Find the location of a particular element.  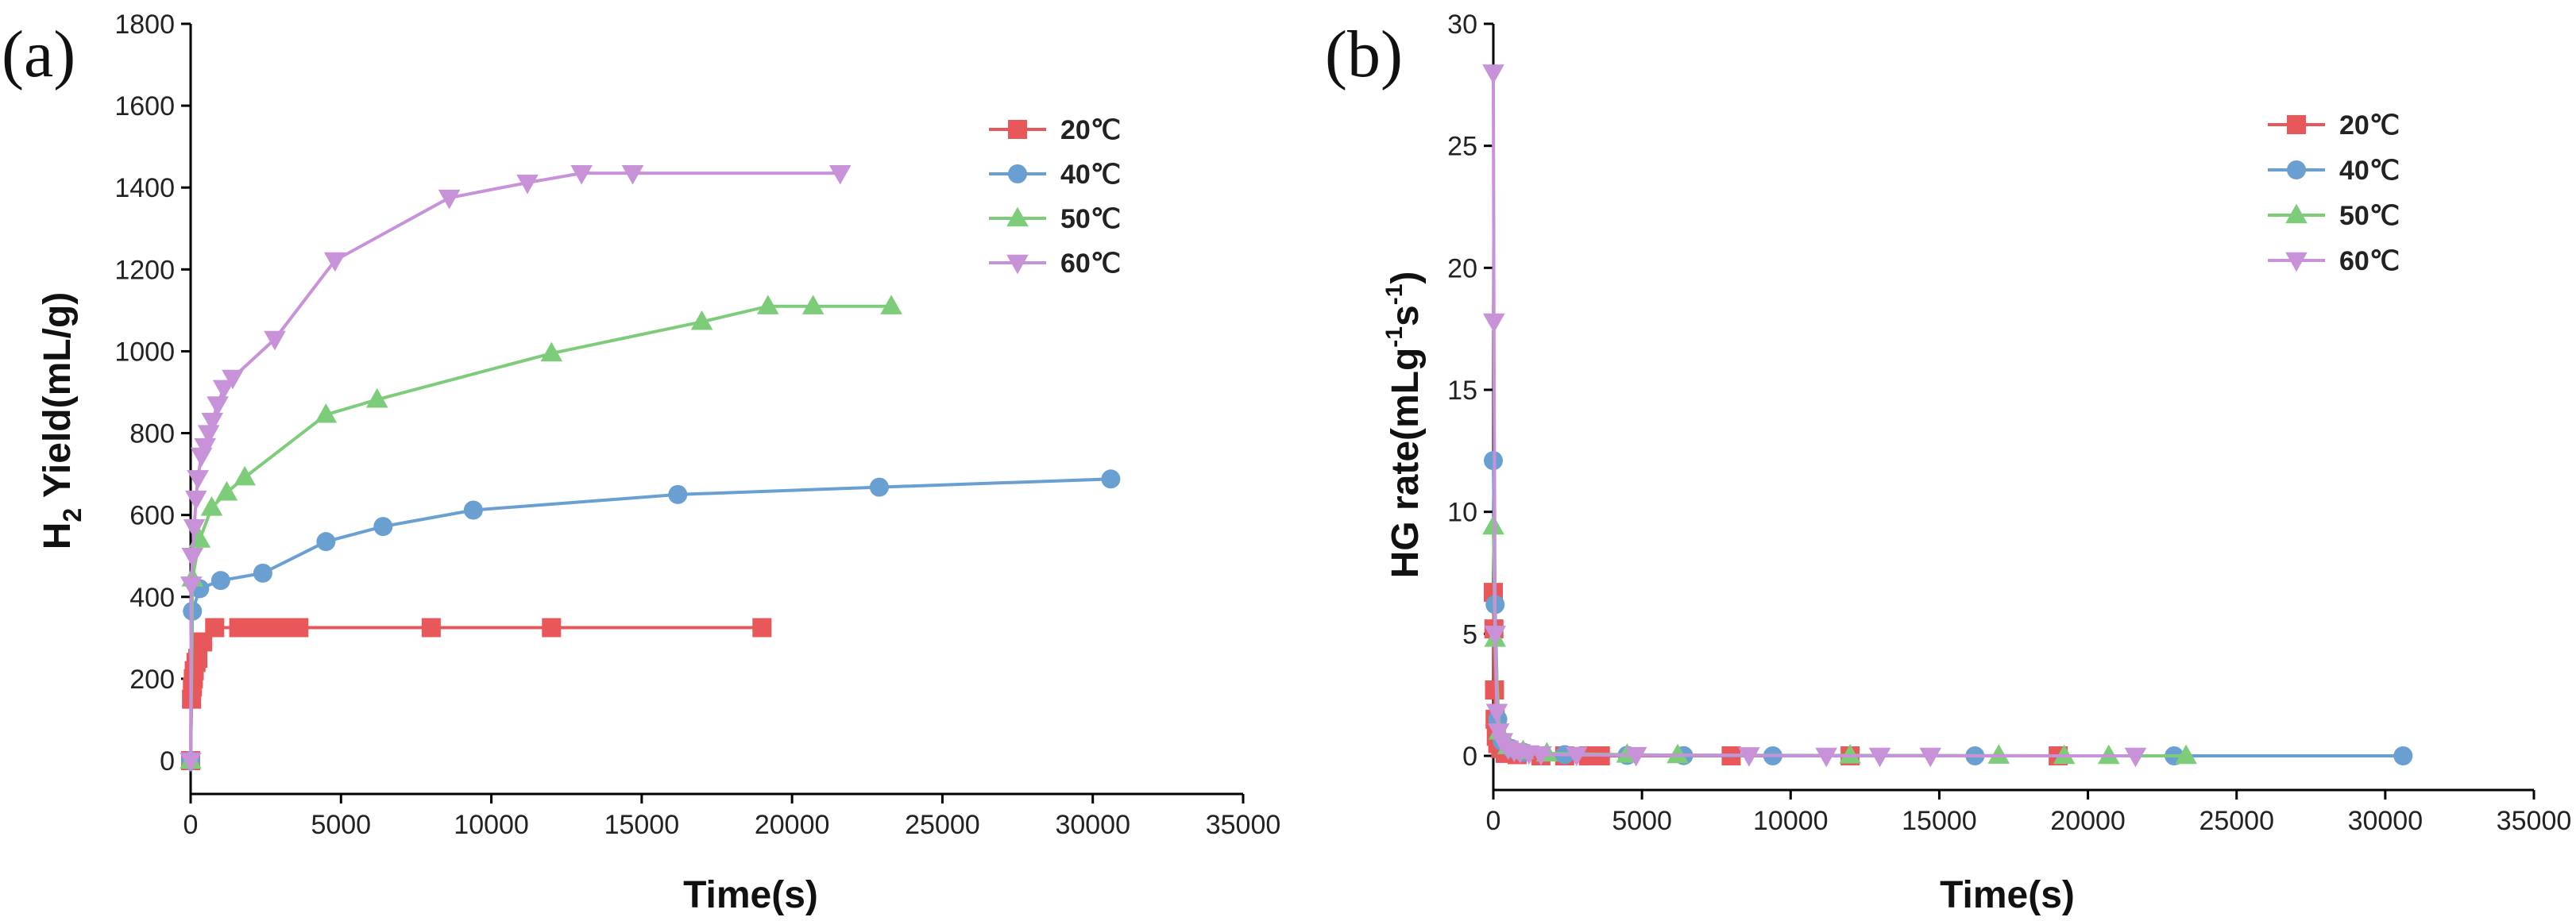

panel-b-y-title-end: ) is located at coordinates (1406, 278).